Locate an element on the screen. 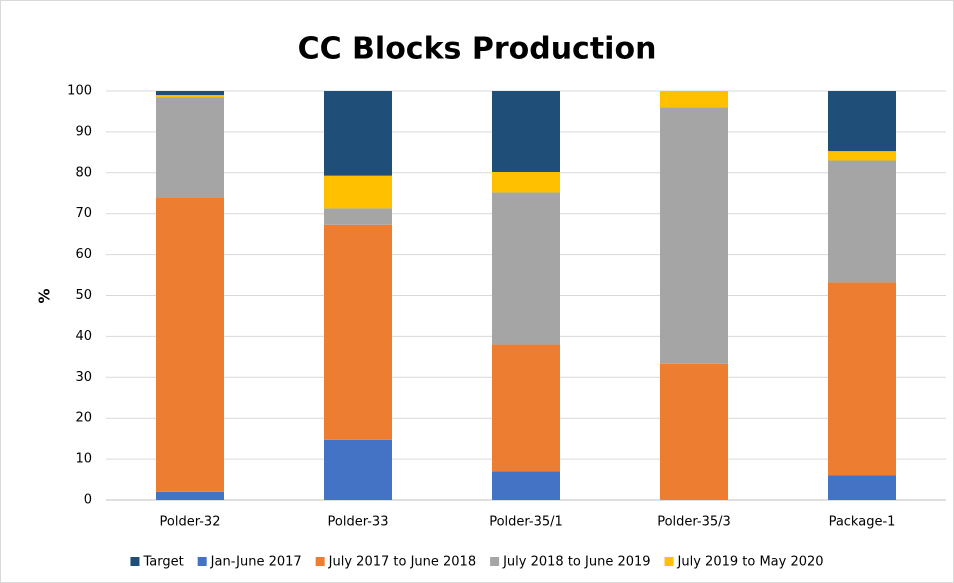 The image size is (954, 583). x-tick-label: Polder-32 is located at coordinates (190, 522).